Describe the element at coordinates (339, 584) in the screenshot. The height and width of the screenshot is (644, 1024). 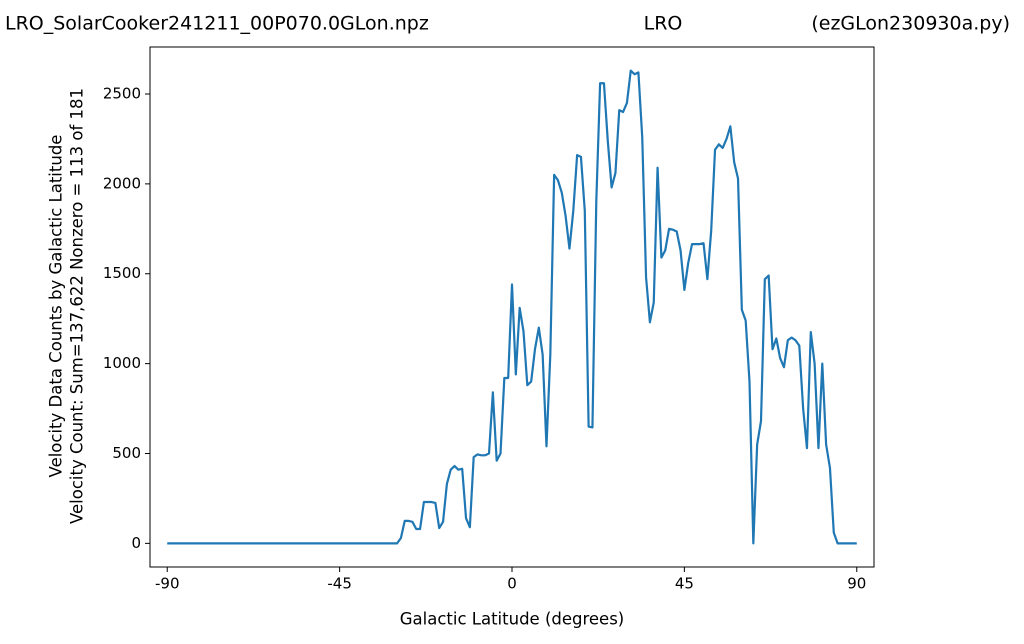
I see `x-tick-label: -45` at that location.